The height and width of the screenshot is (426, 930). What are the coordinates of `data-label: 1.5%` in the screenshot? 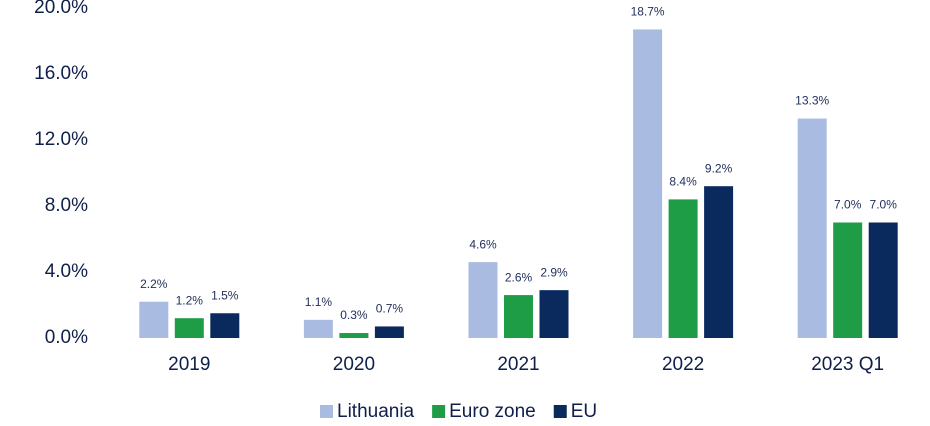 It's located at (225, 295).